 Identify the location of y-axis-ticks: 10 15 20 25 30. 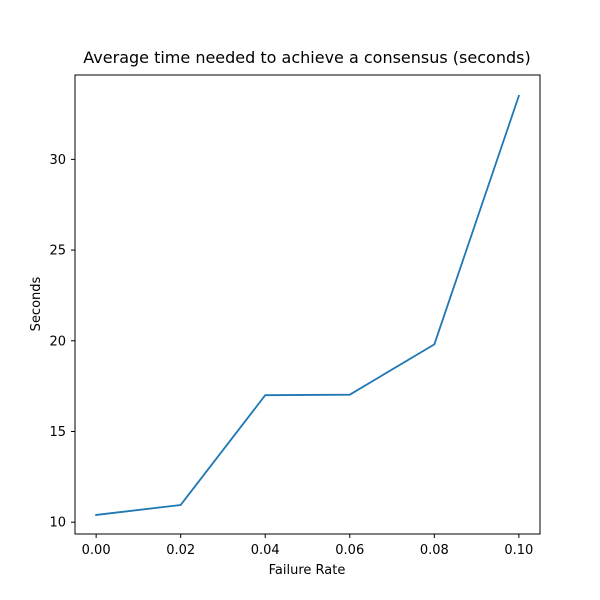
(62, 342).